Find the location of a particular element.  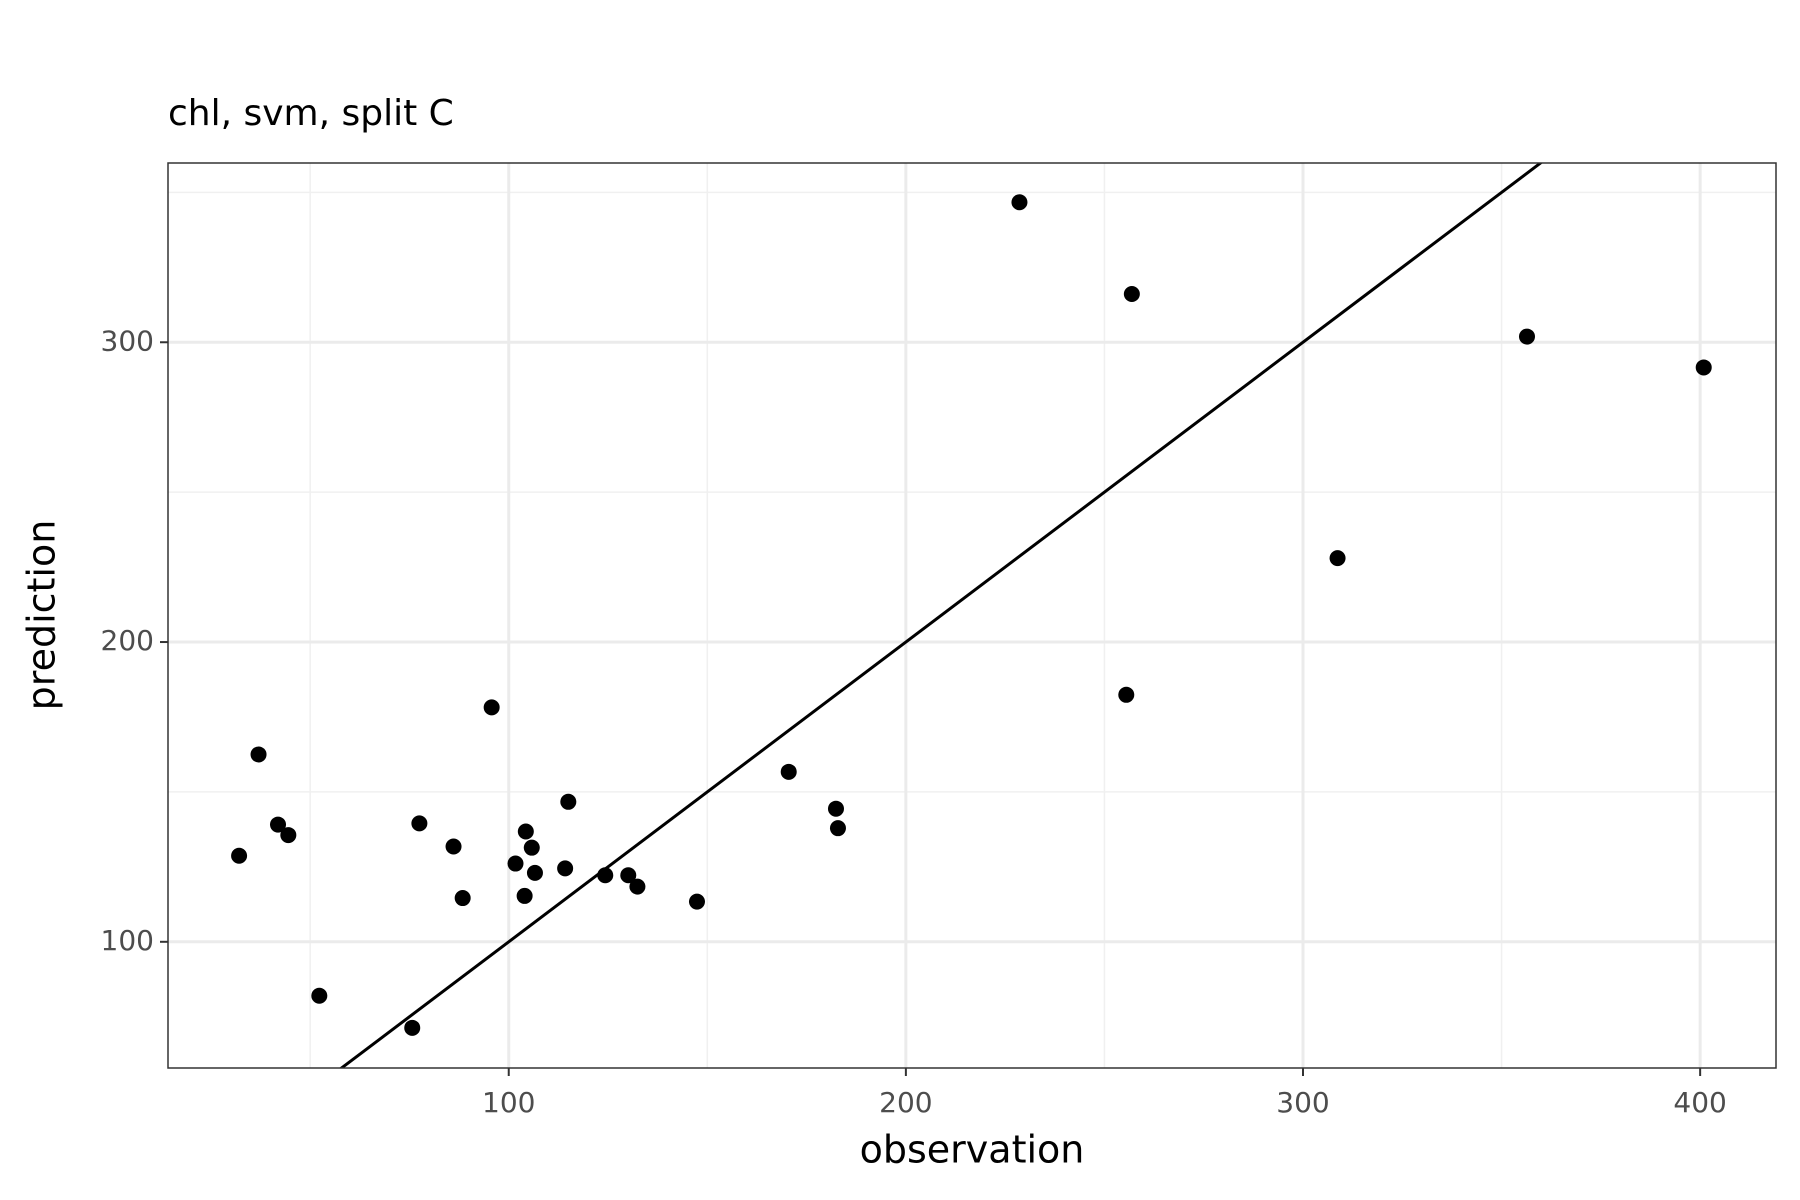

x-tick-label: 400 is located at coordinates (1699, 1102).